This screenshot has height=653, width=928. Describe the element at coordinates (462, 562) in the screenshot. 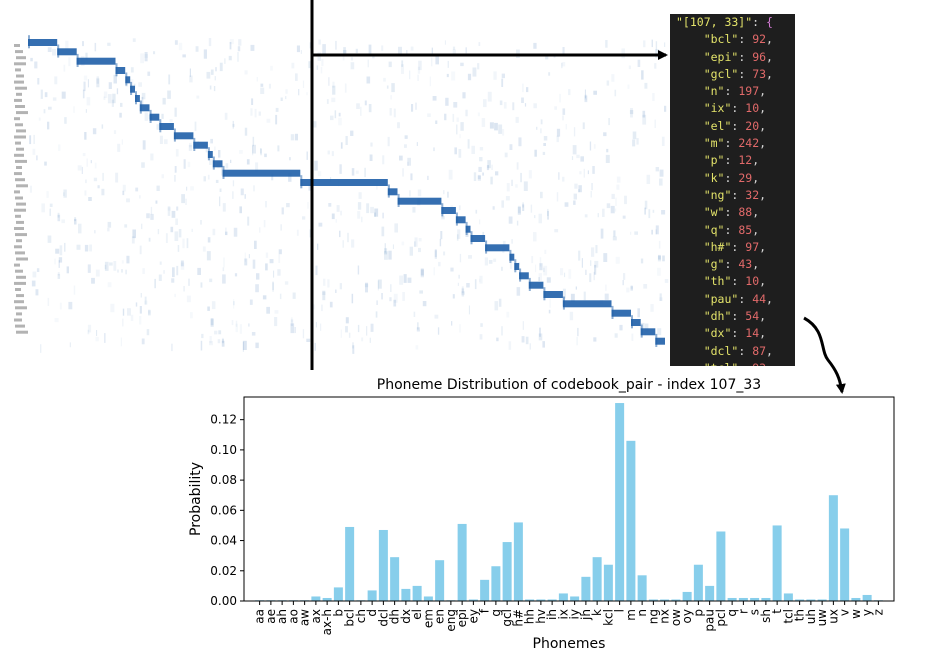

I see `bar-epi` at that location.